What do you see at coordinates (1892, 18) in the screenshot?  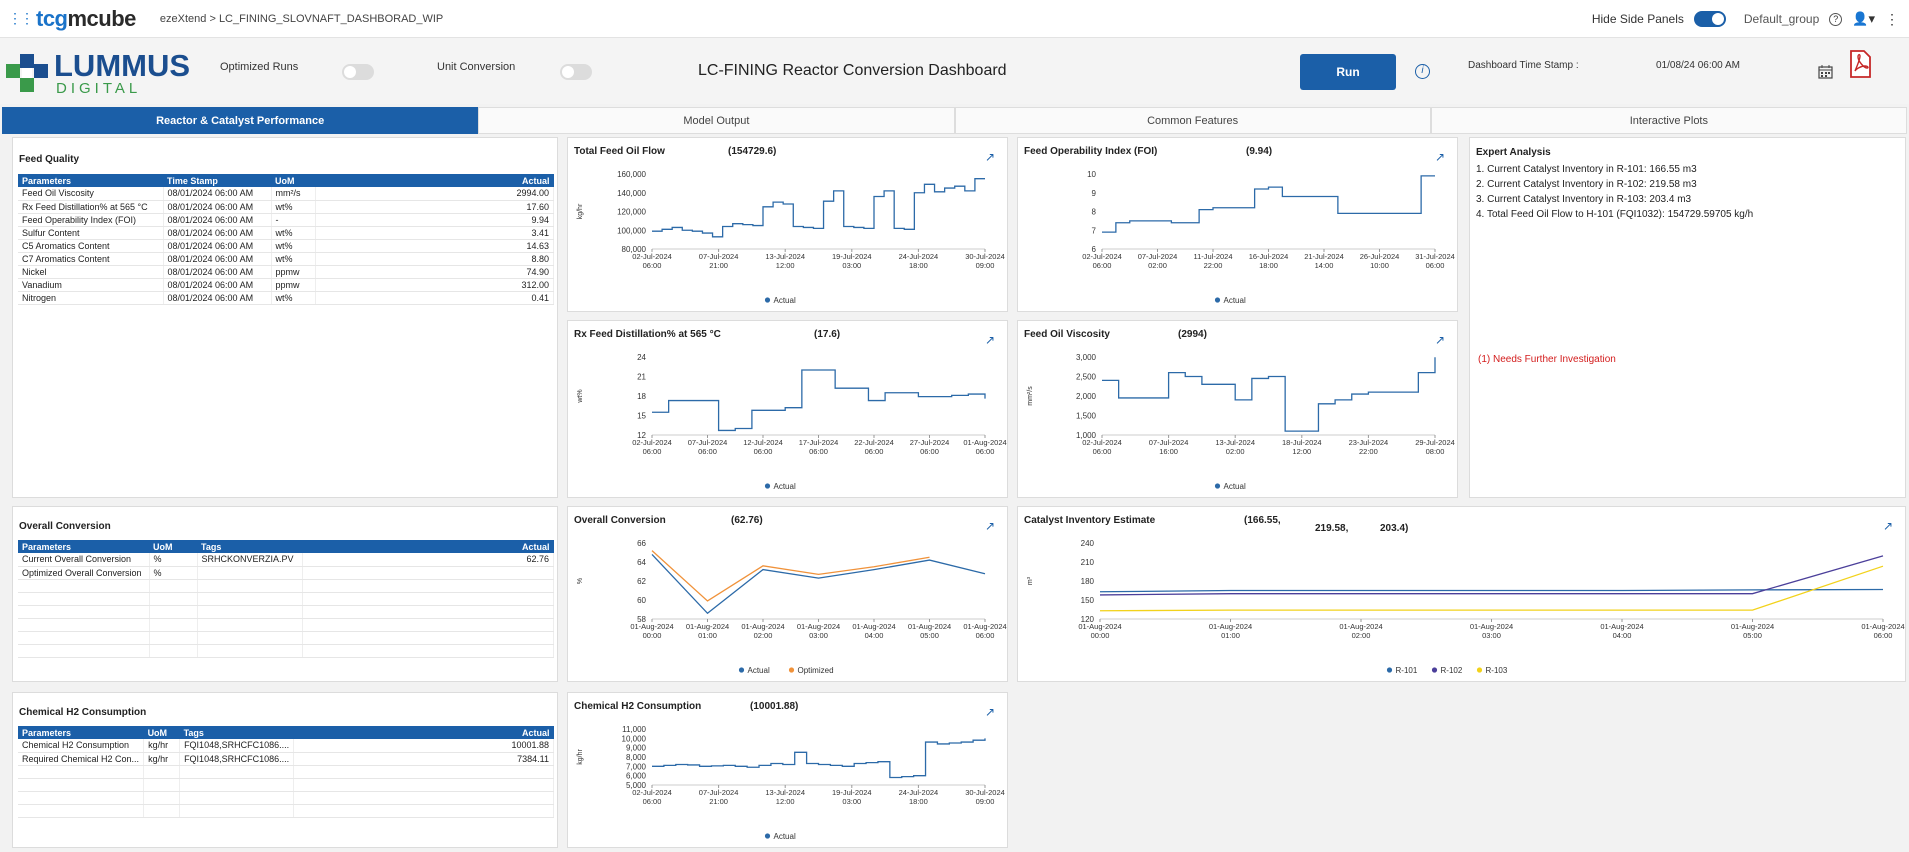 I see `more-options-icon: ⋮` at bounding box center [1892, 18].